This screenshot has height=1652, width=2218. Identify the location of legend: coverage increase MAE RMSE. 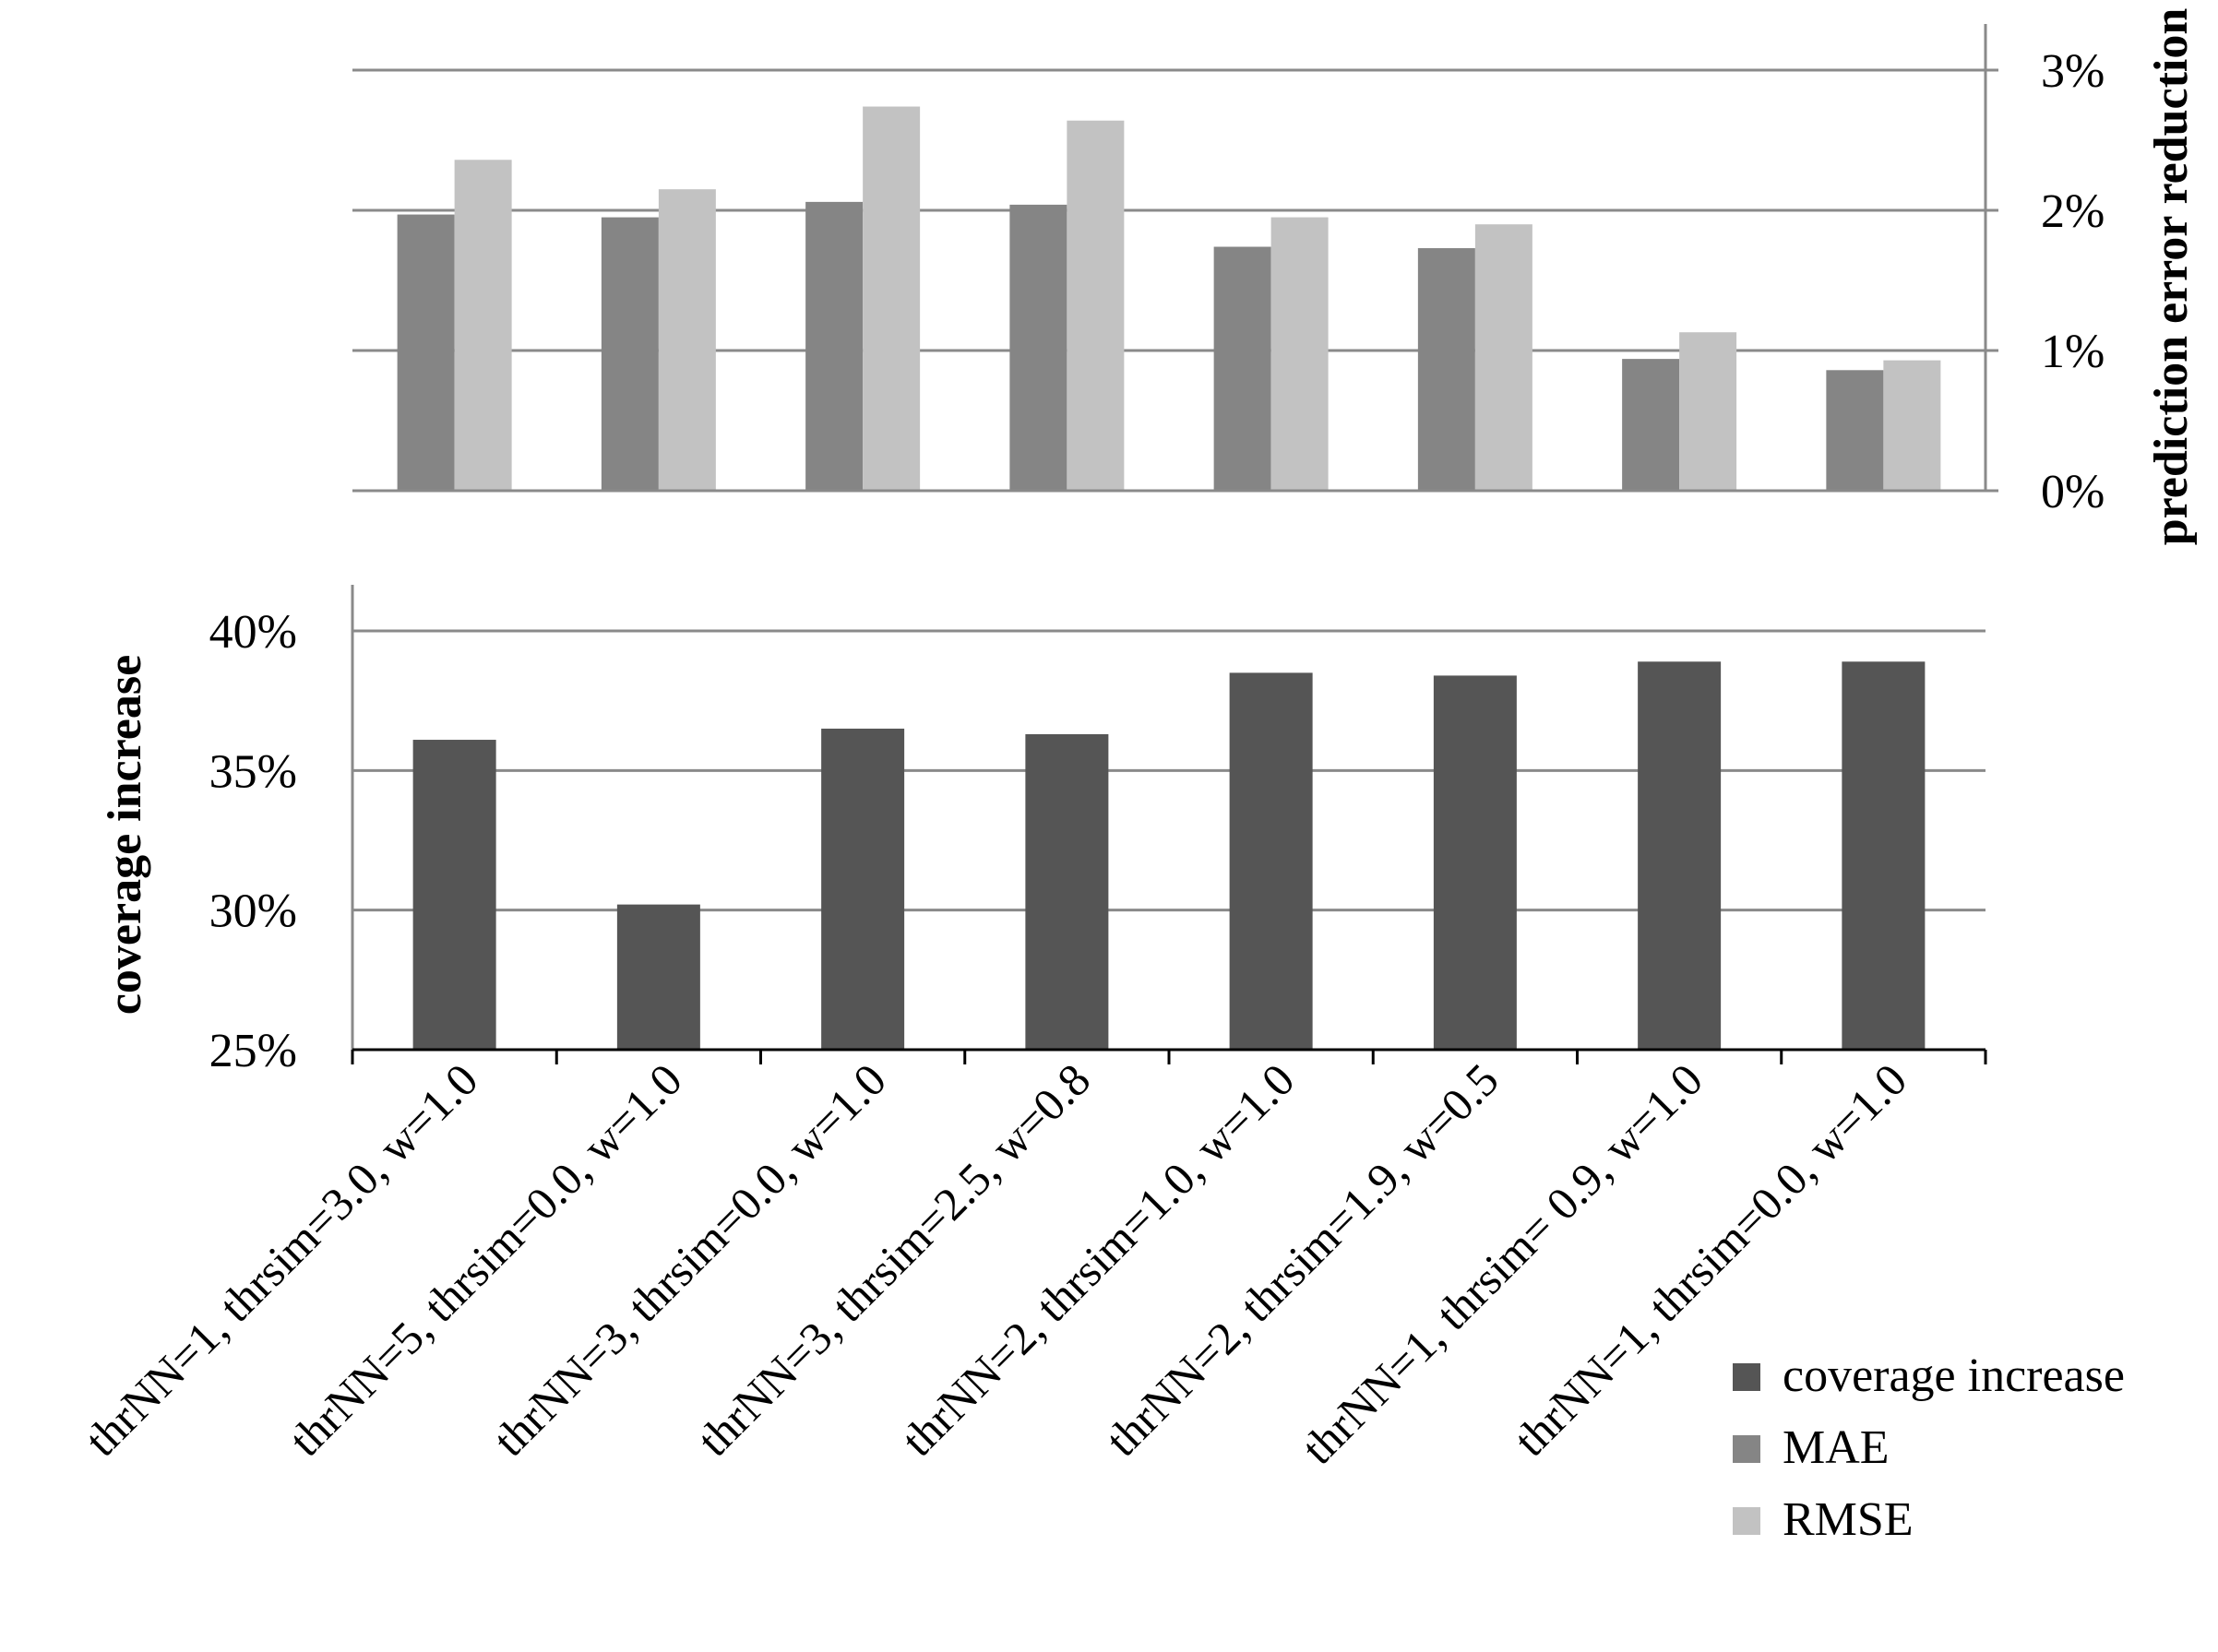
(1929, 1447).